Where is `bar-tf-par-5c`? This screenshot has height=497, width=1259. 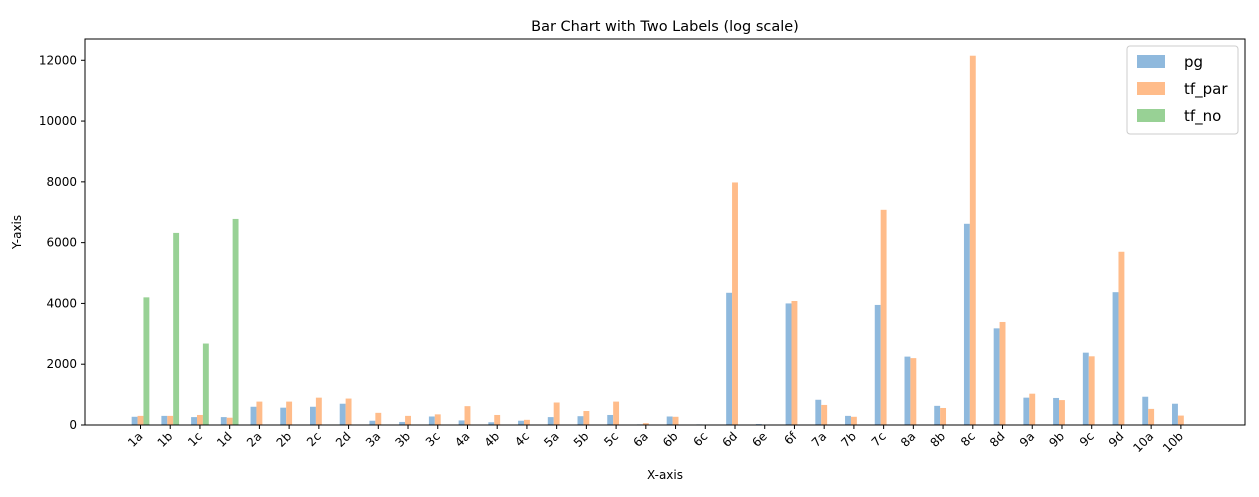
bar-tf-par-5c is located at coordinates (616, 413).